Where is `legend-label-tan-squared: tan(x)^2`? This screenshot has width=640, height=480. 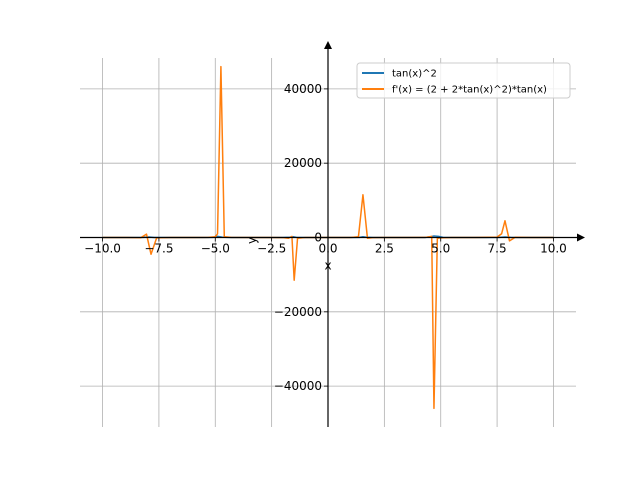
legend-label-tan-squared: tan(x)^2 is located at coordinates (414, 74).